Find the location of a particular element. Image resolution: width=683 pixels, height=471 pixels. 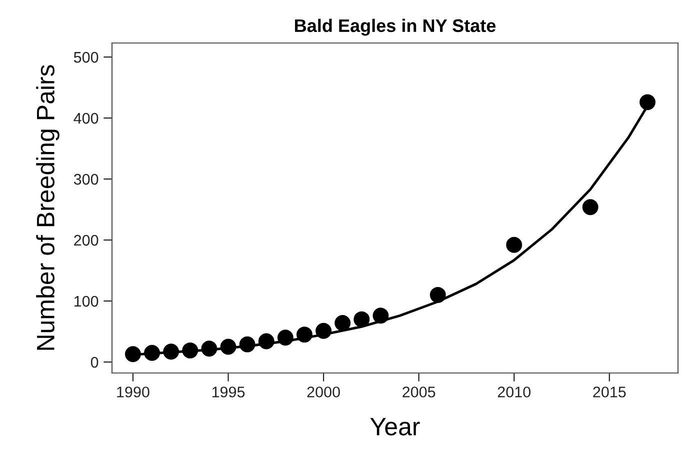

x-axis-title: Year is located at coordinates (395, 427).